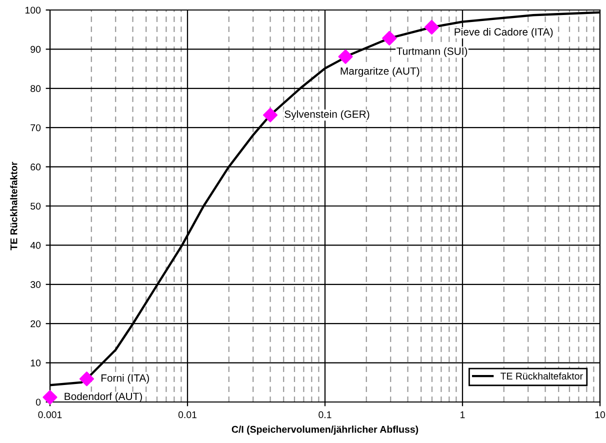  I want to click on y-tick-label: 0, so click(38, 402).